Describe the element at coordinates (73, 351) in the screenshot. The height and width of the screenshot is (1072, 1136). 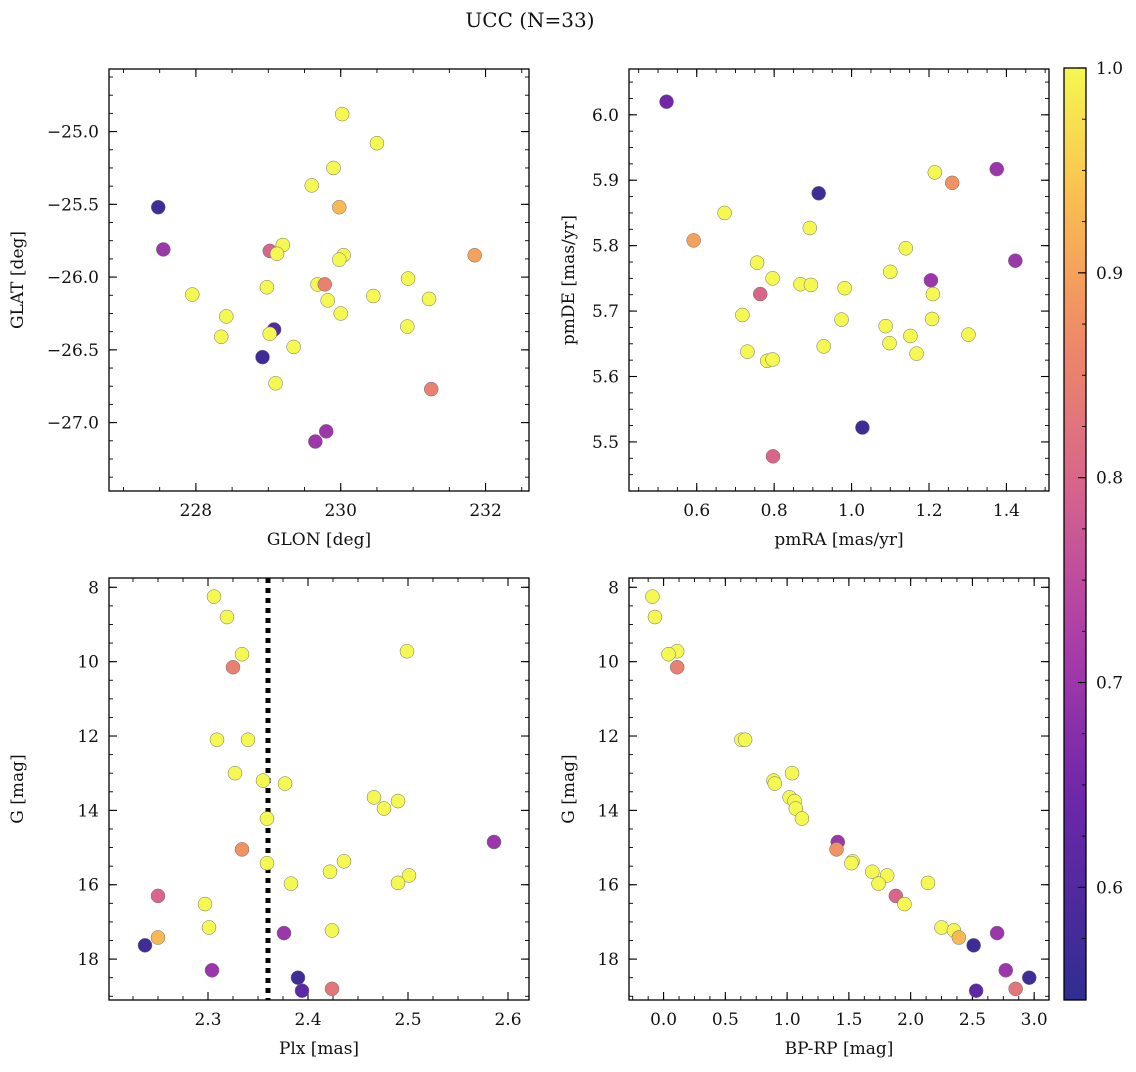
I see `y-tick-label: −26.5` at that location.